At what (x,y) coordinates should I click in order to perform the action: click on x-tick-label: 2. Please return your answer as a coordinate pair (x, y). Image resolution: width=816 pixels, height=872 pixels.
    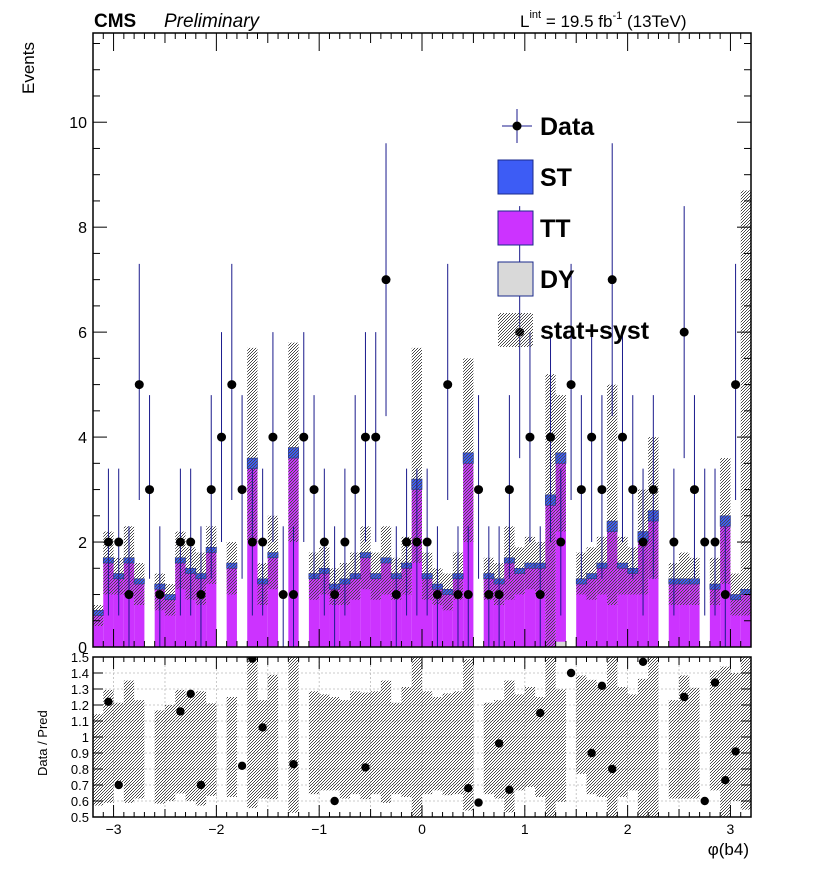
    Looking at the image, I should click on (628, 829).